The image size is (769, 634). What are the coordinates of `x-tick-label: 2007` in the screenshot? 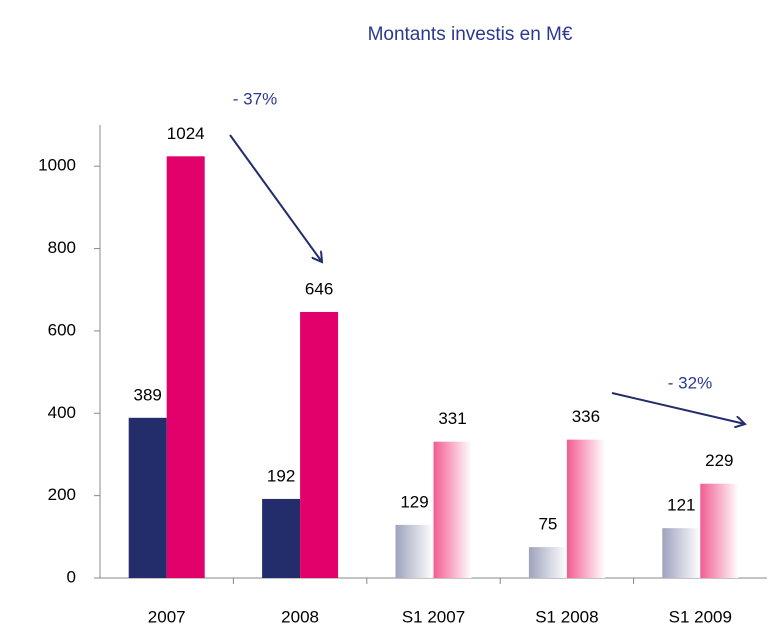 It's located at (167, 616).